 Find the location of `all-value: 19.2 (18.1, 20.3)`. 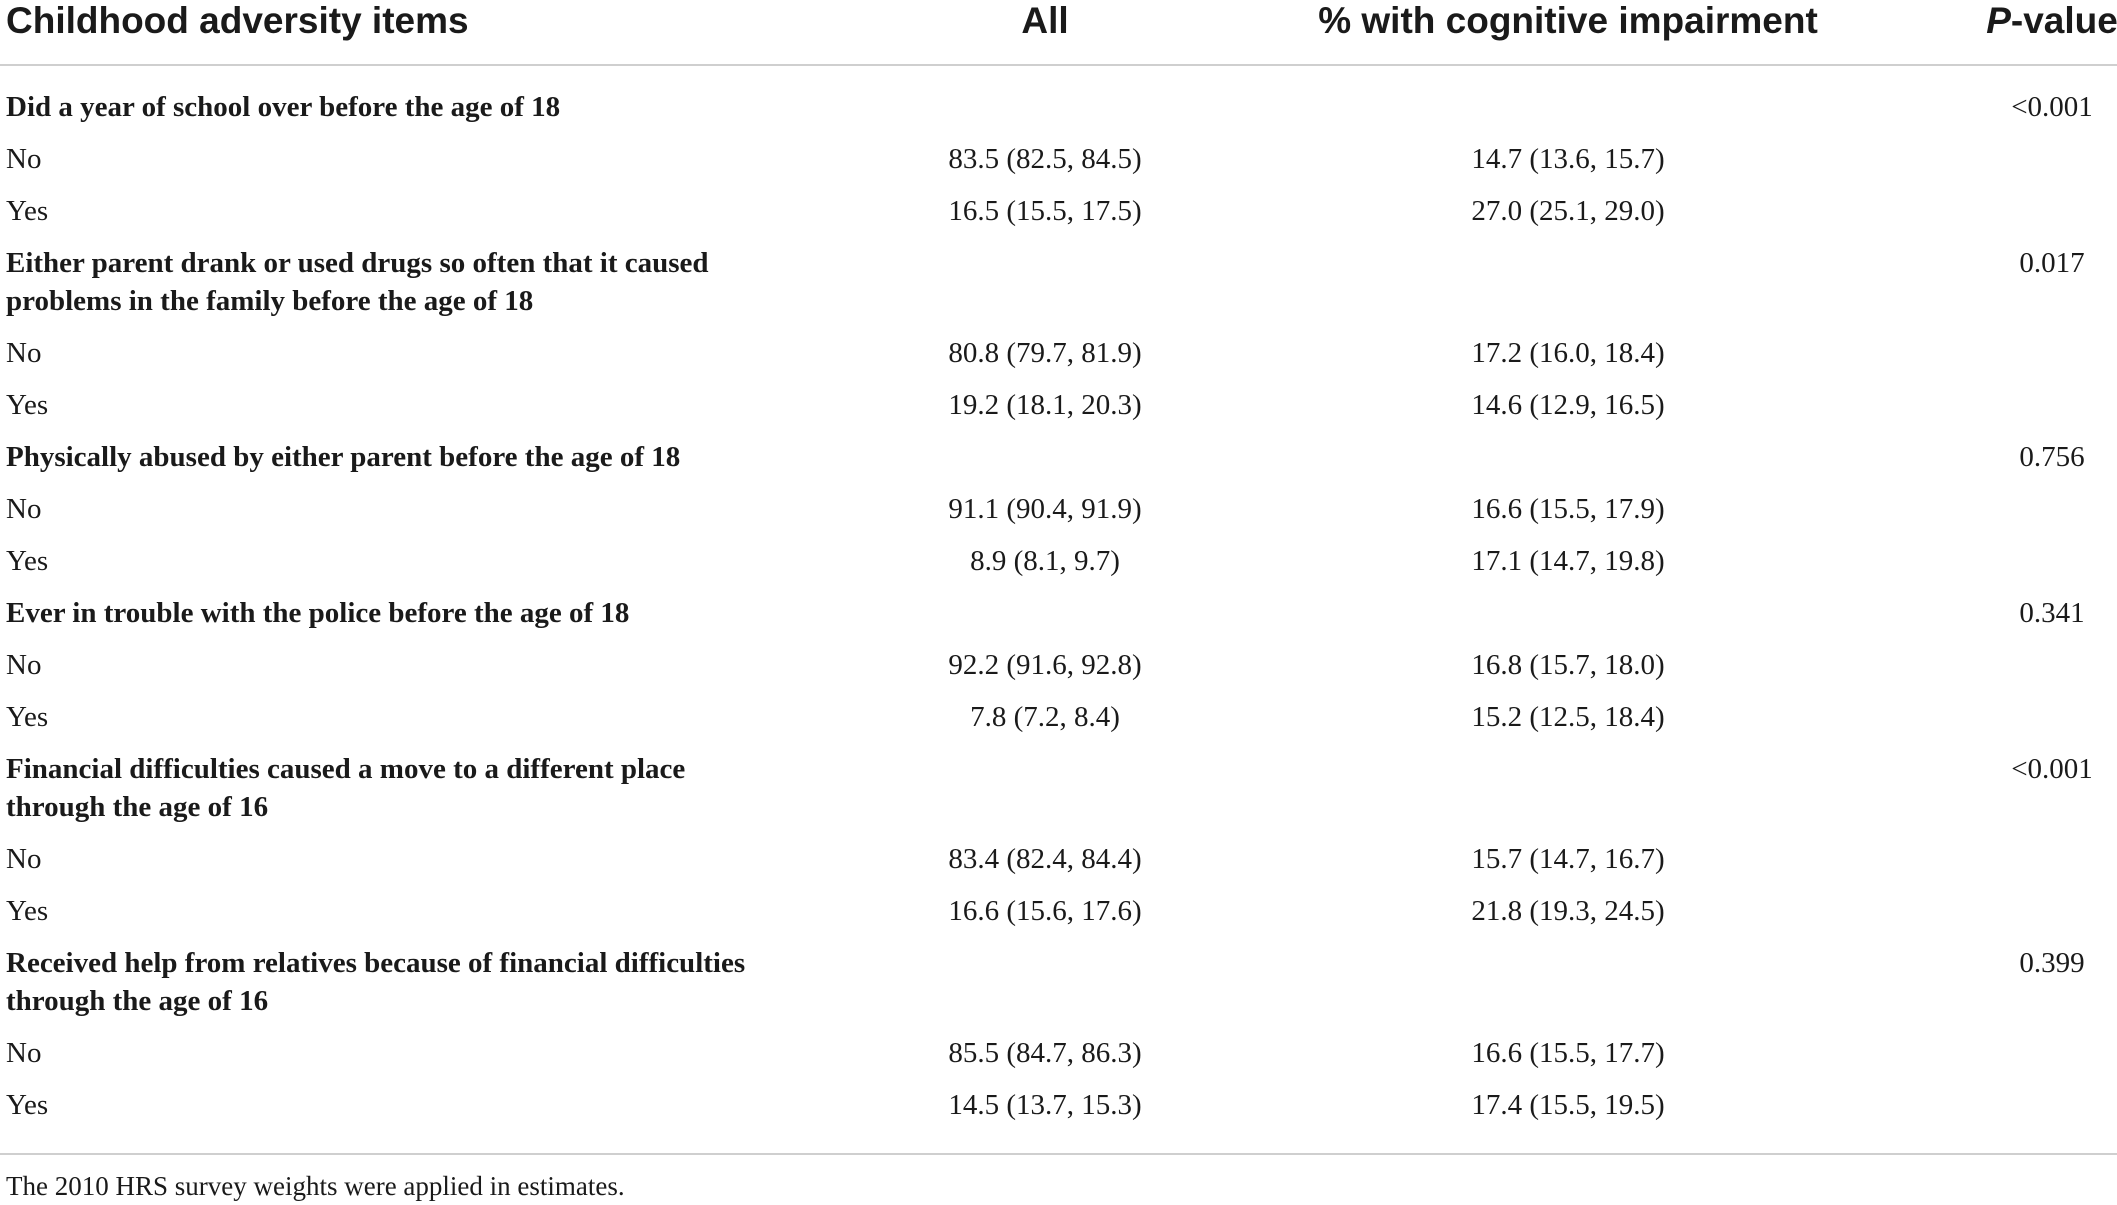

all-value: 19.2 (18.1, 20.3) is located at coordinates (1045, 405).